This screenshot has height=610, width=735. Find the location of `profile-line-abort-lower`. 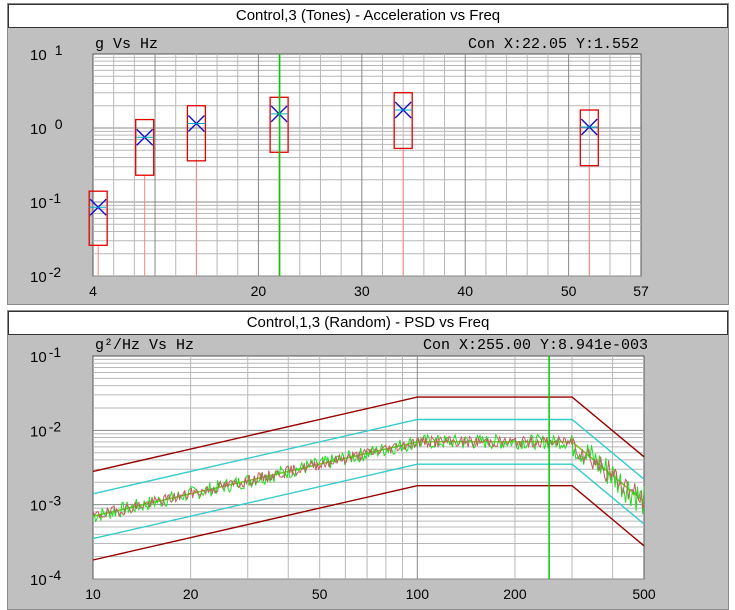

profile-line-abort-lower is located at coordinates (368, 522).